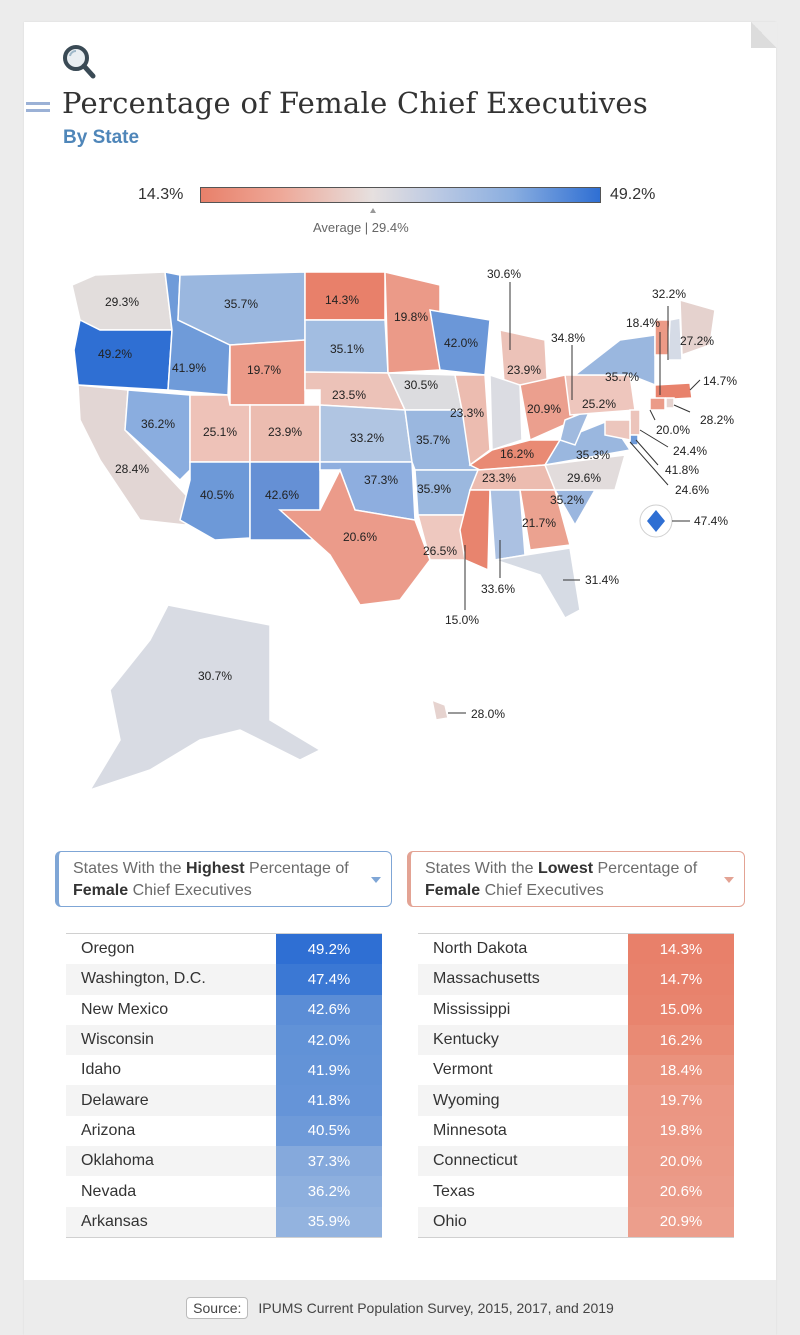 The image size is (800, 1335). What do you see at coordinates (488, 714) in the screenshot?
I see `label-HI: 28.0%` at bounding box center [488, 714].